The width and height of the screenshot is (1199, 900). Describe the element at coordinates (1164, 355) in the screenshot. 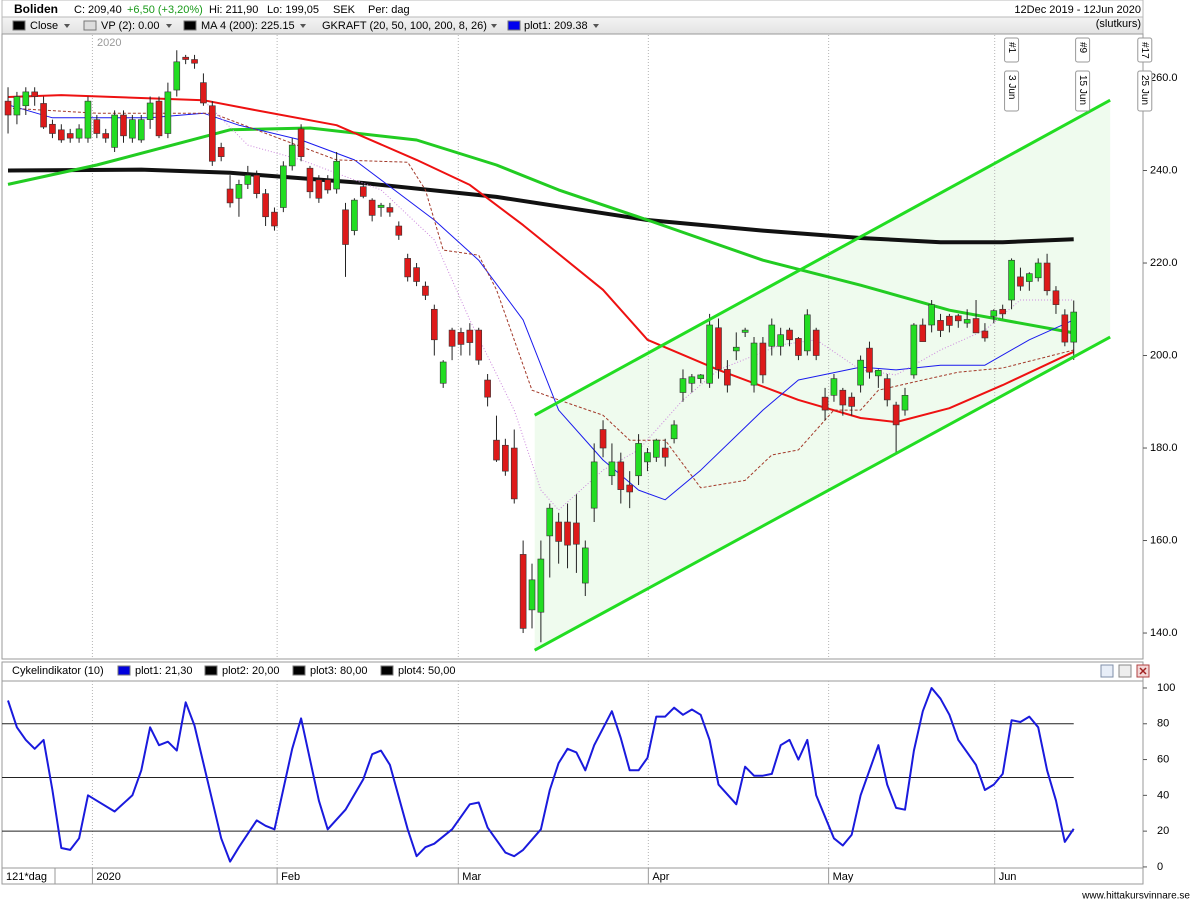

I see `y-tick-label: 200.0` at that location.